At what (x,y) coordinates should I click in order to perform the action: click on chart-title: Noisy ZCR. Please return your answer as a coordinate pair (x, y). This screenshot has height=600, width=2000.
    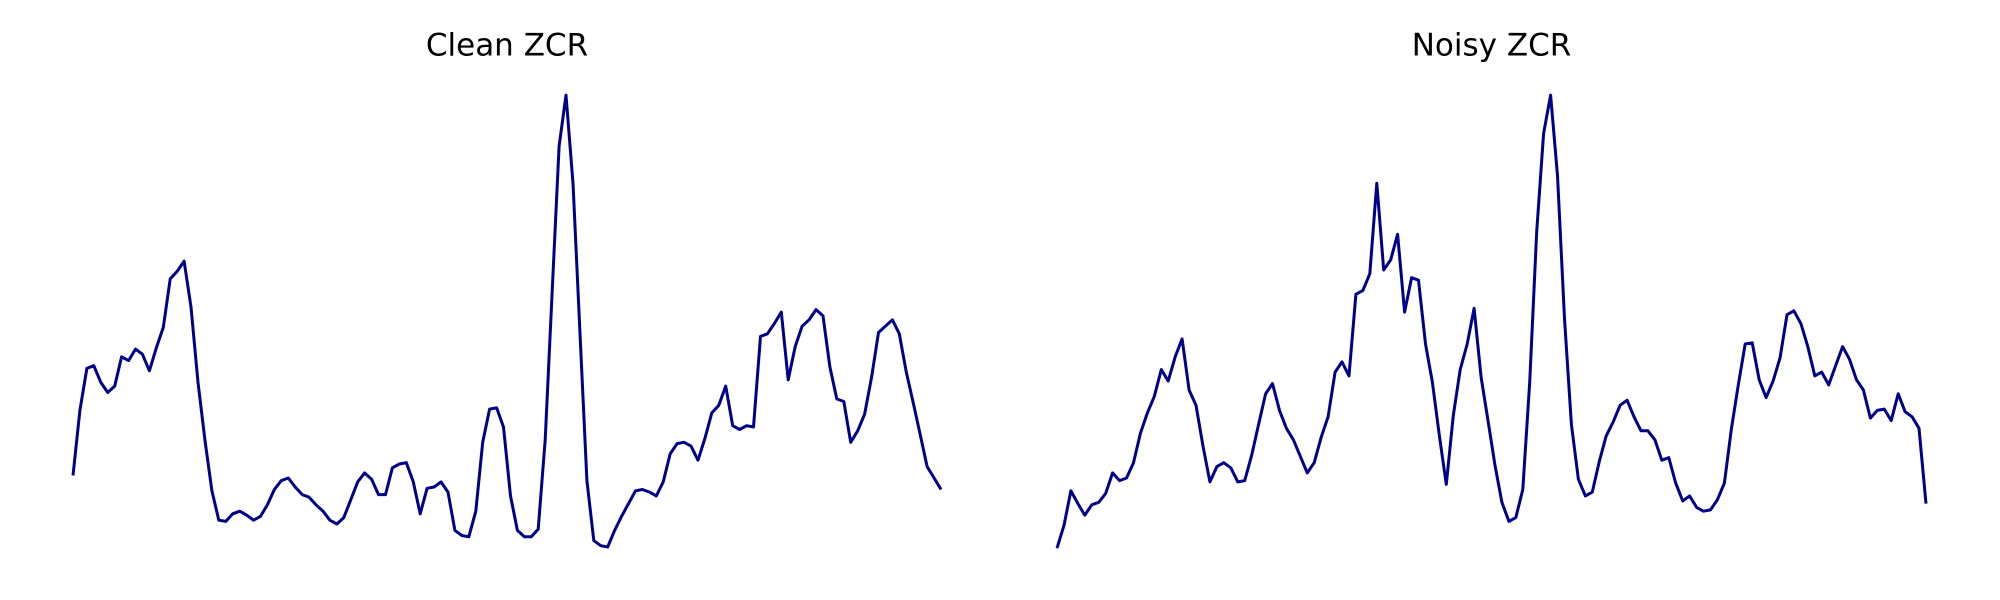
    Looking at the image, I should click on (1492, 46).